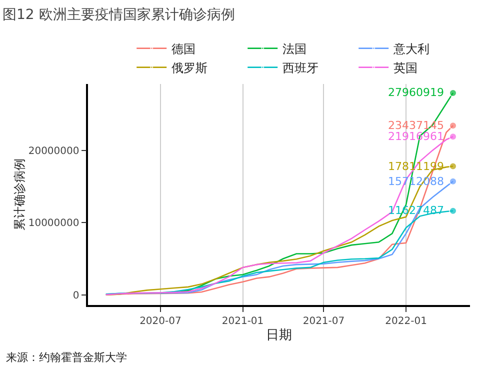  Describe the element at coordinates (406, 321) in the screenshot. I see `x-tick-label: 2022-01` at that location.